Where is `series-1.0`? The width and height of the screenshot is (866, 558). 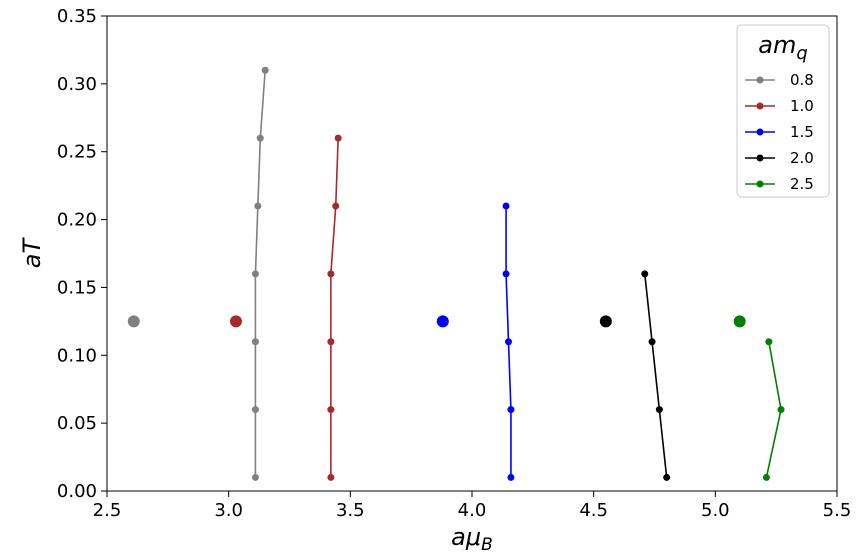
series-1.0 is located at coordinates (285, 307).